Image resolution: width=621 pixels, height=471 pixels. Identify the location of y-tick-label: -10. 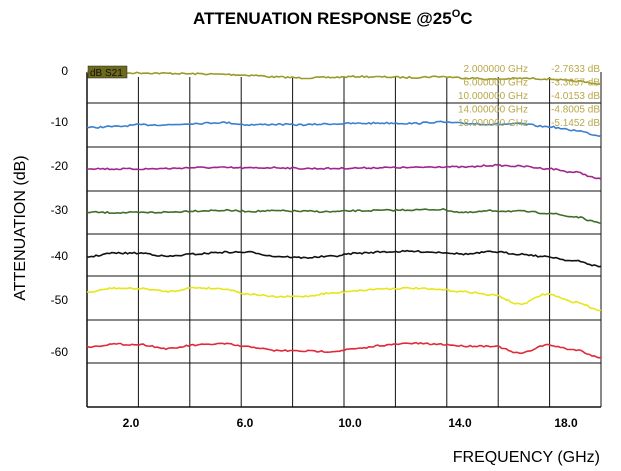
(60, 122).